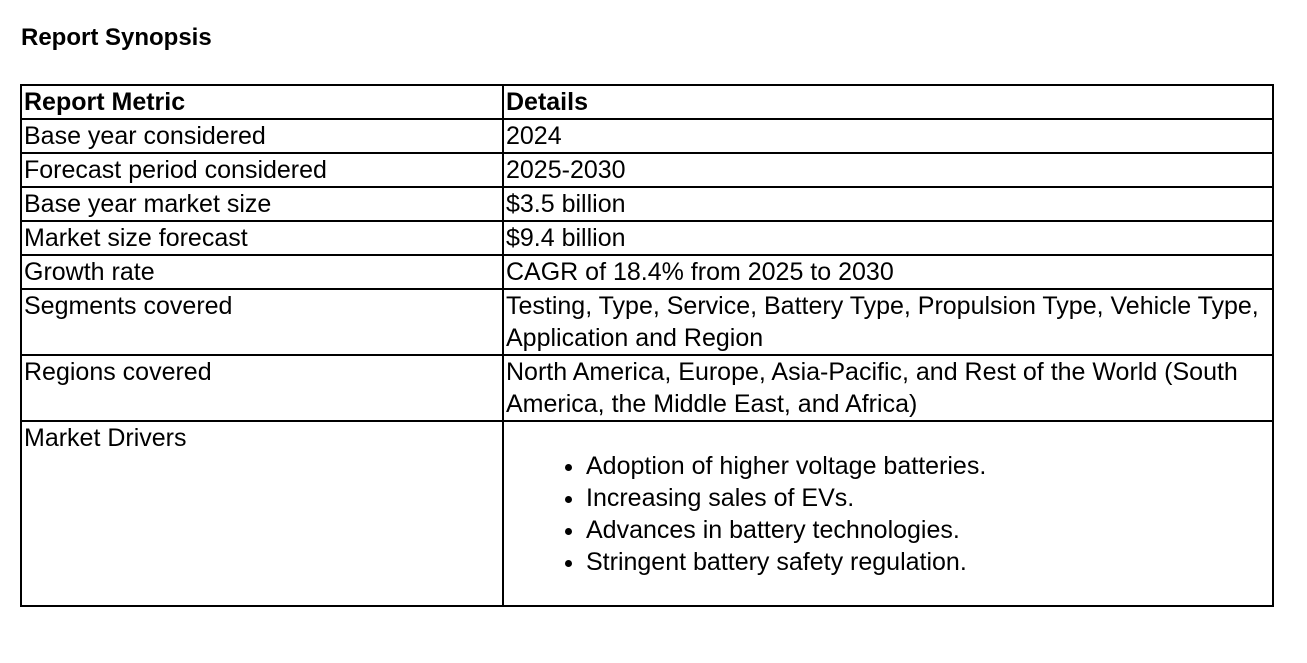  What do you see at coordinates (262, 322) in the screenshot?
I see `metric-cell: Segments covered` at bounding box center [262, 322].